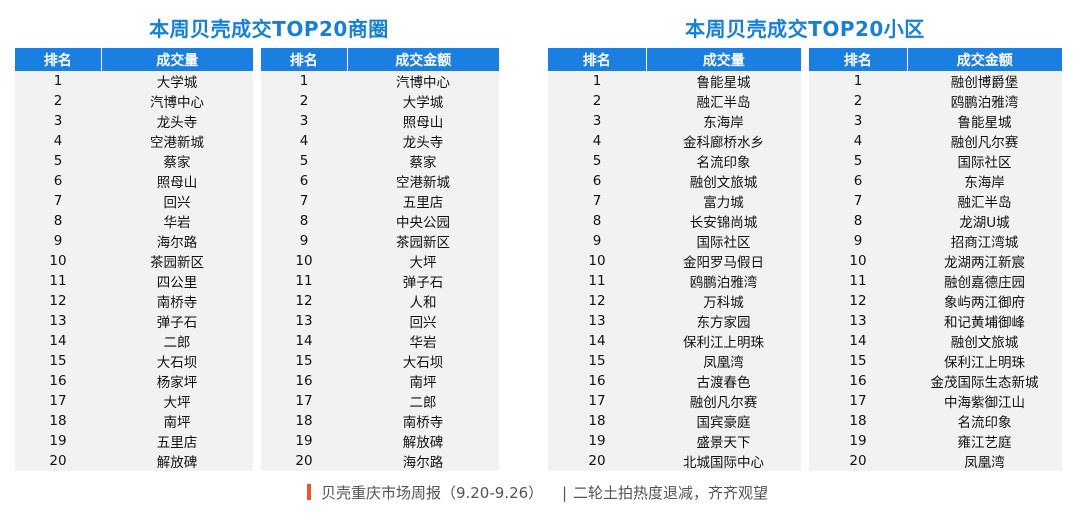 Image resolution: width=1075 pixels, height=515 pixels. I want to click on table-row: 4 金科廊桥水乡, so click(674, 141).